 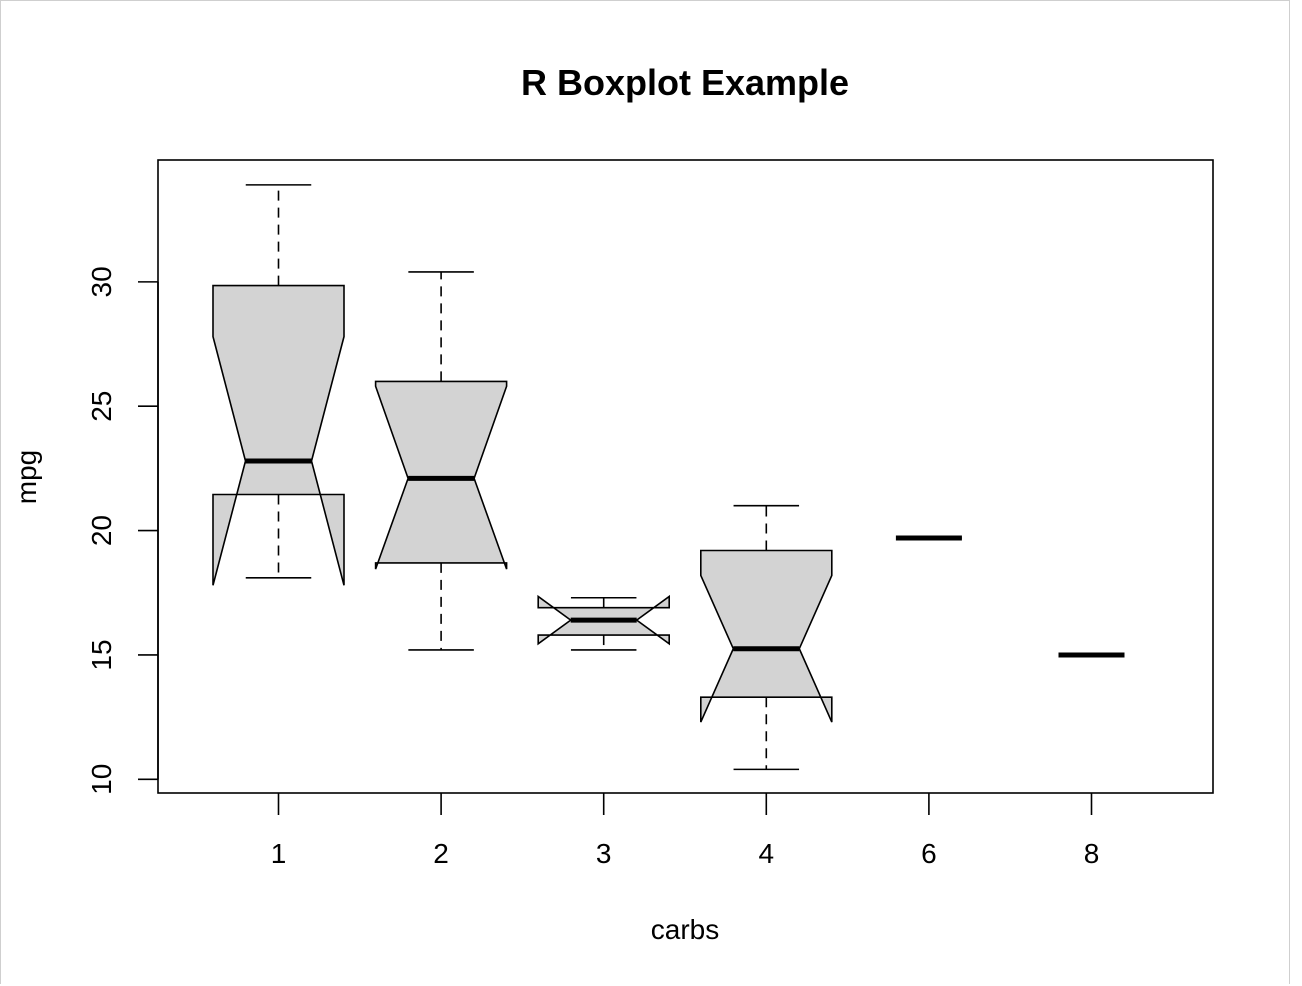 What do you see at coordinates (26, 477) in the screenshot?
I see `y-axis-label: mpg` at bounding box center [26, 477].